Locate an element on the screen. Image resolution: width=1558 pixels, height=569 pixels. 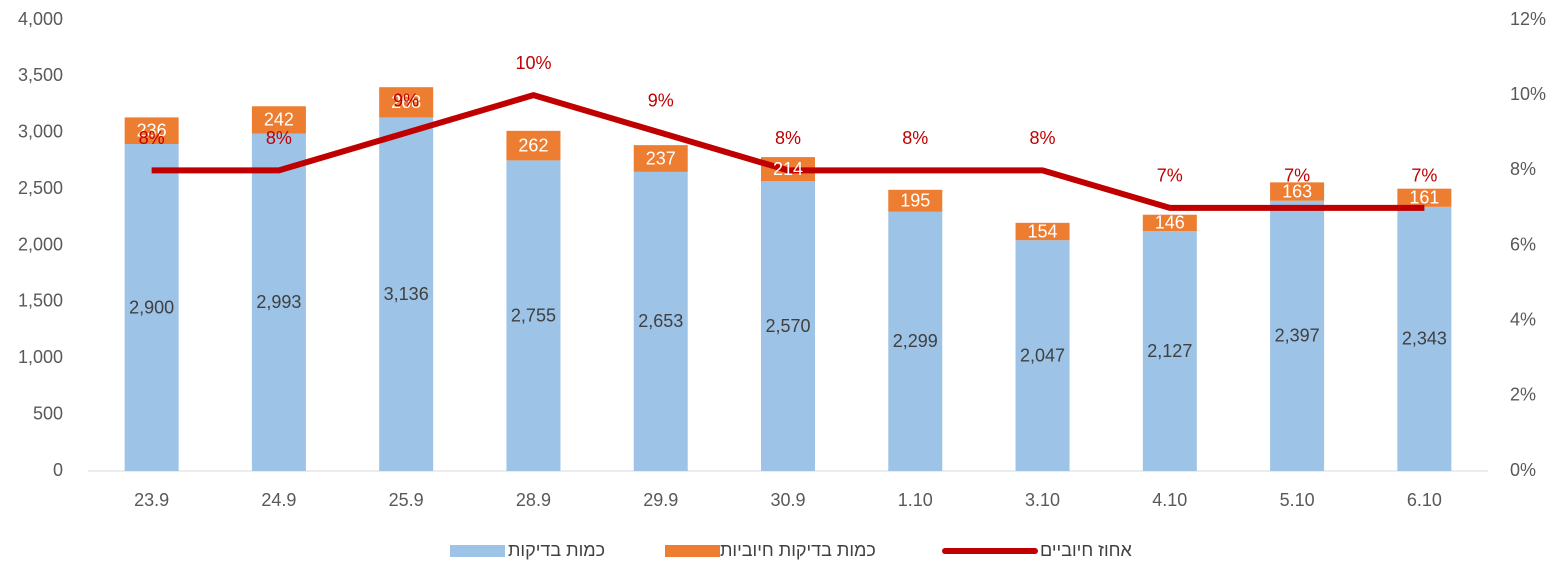
bar-label: 2,755 is located at coordinates (533, 315).